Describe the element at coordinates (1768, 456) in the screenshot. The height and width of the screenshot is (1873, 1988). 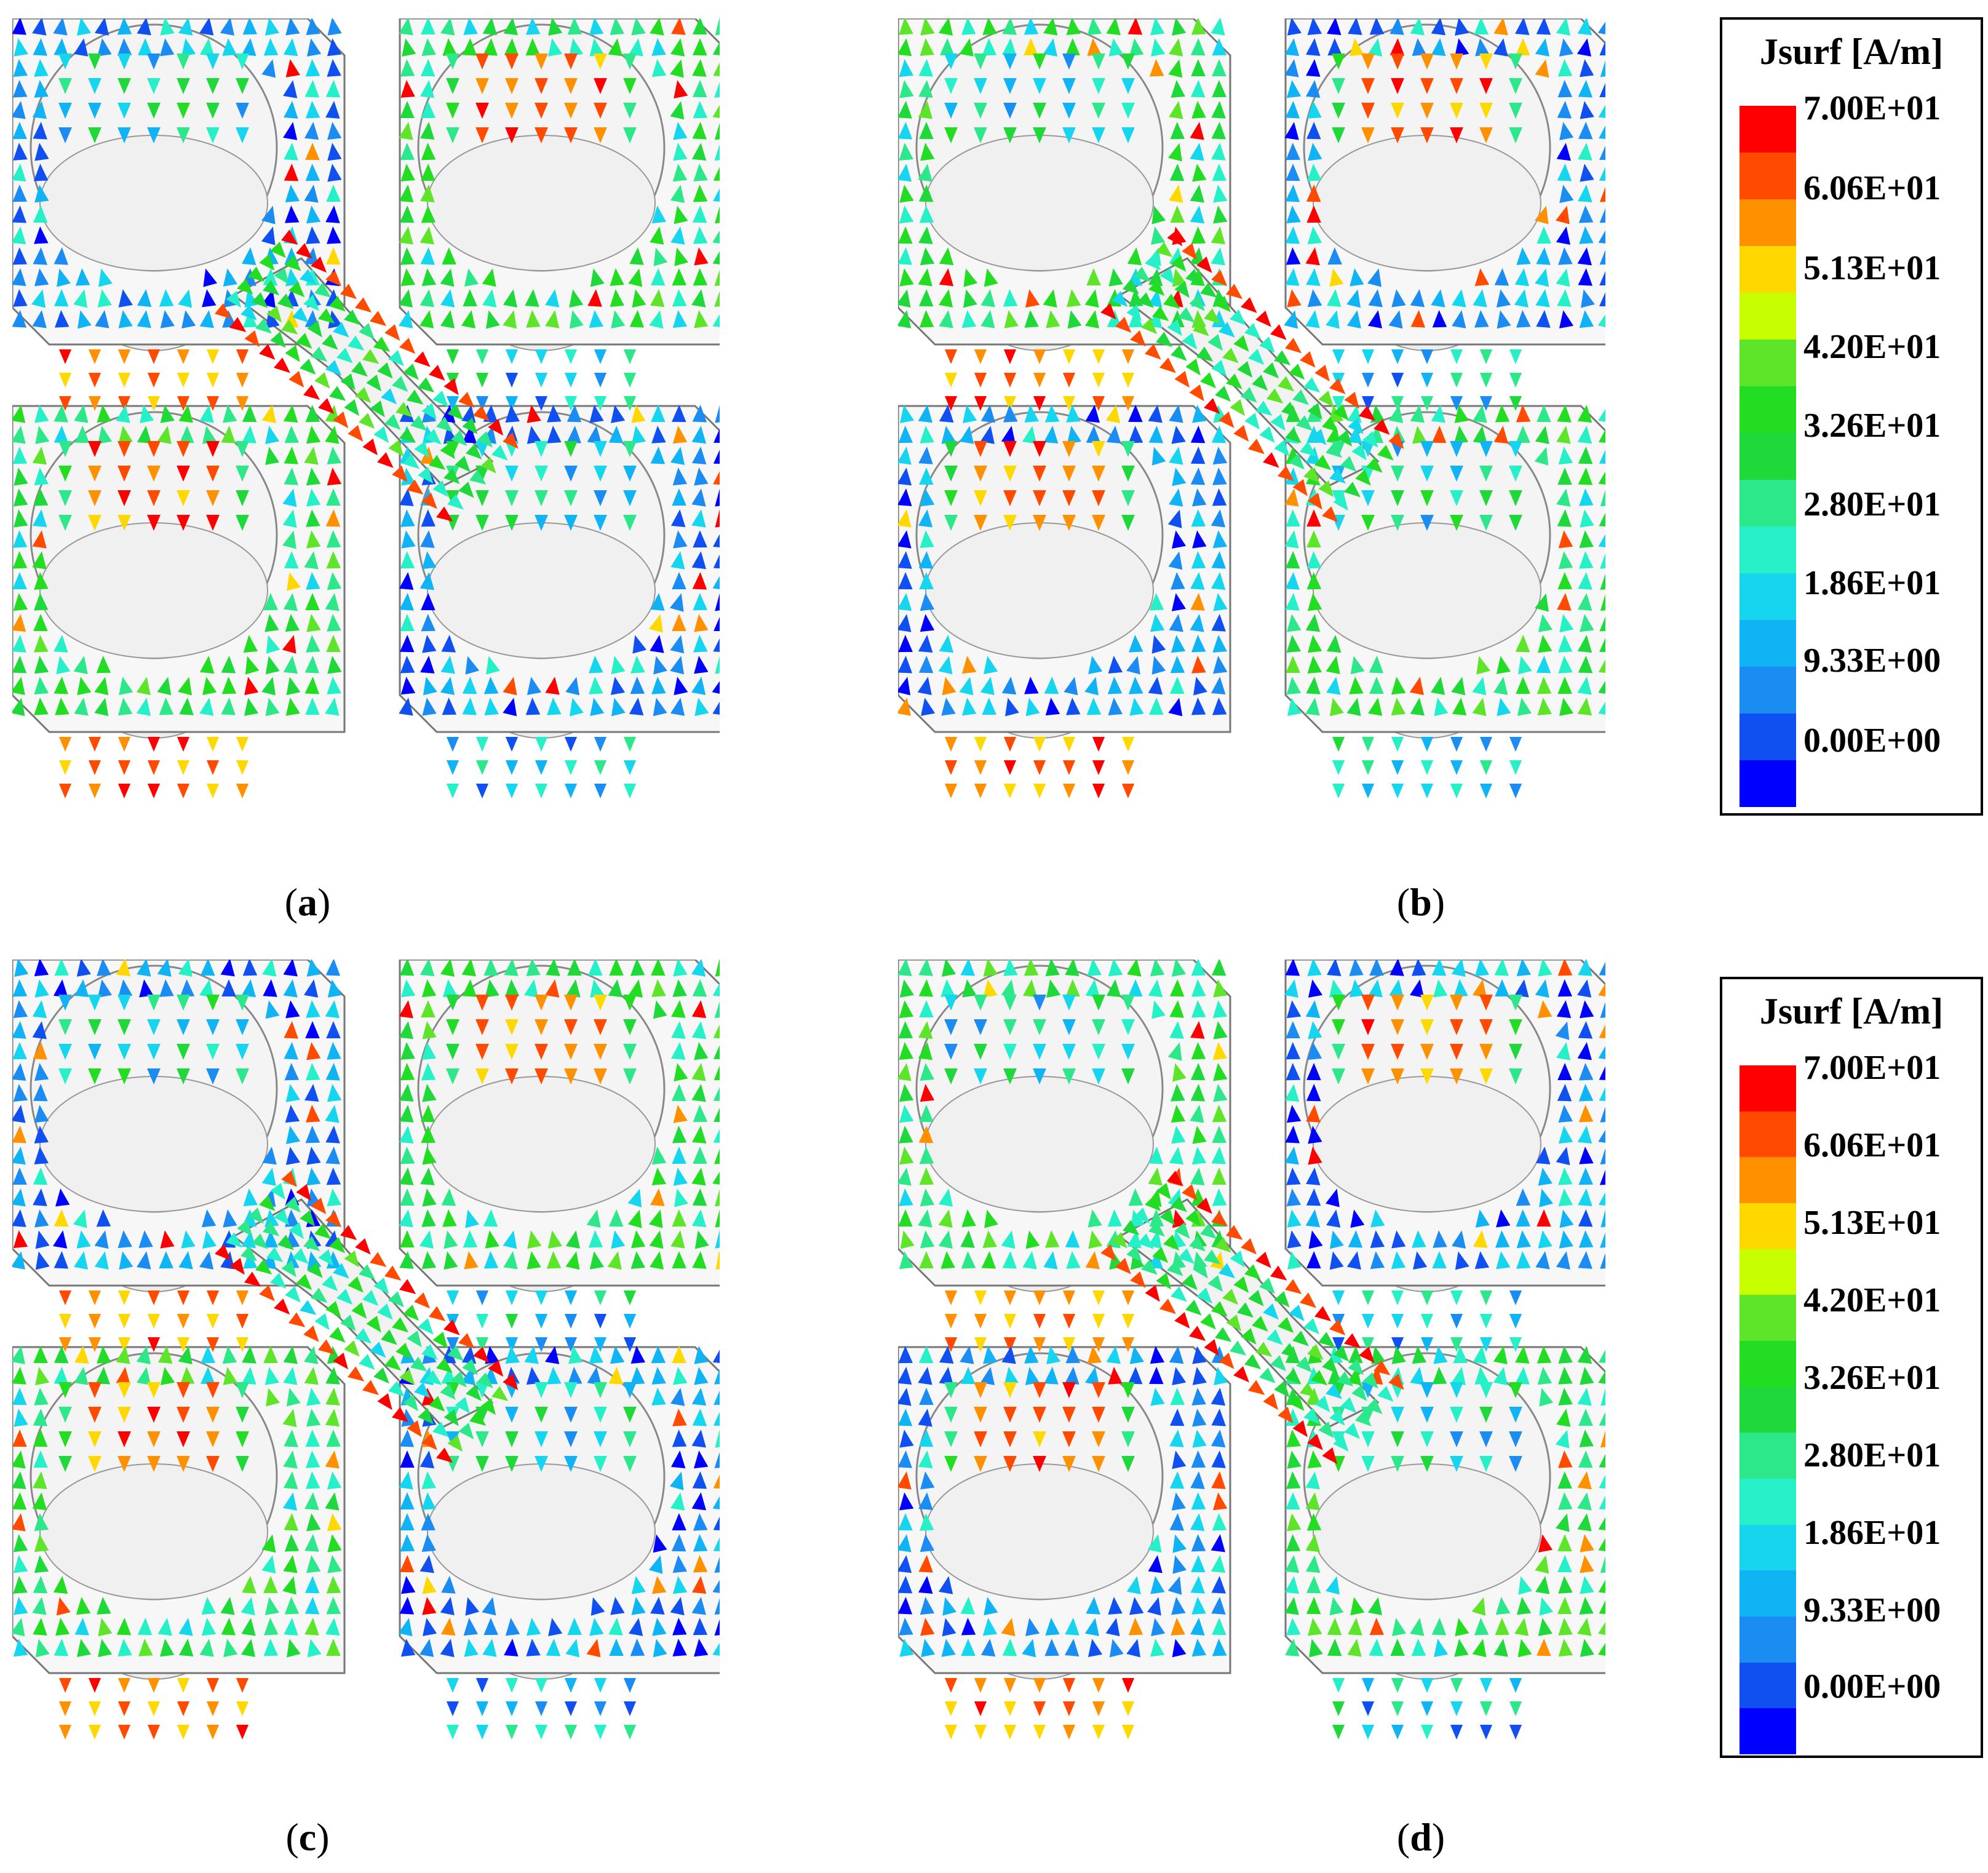
I see `colorbar` at that location.